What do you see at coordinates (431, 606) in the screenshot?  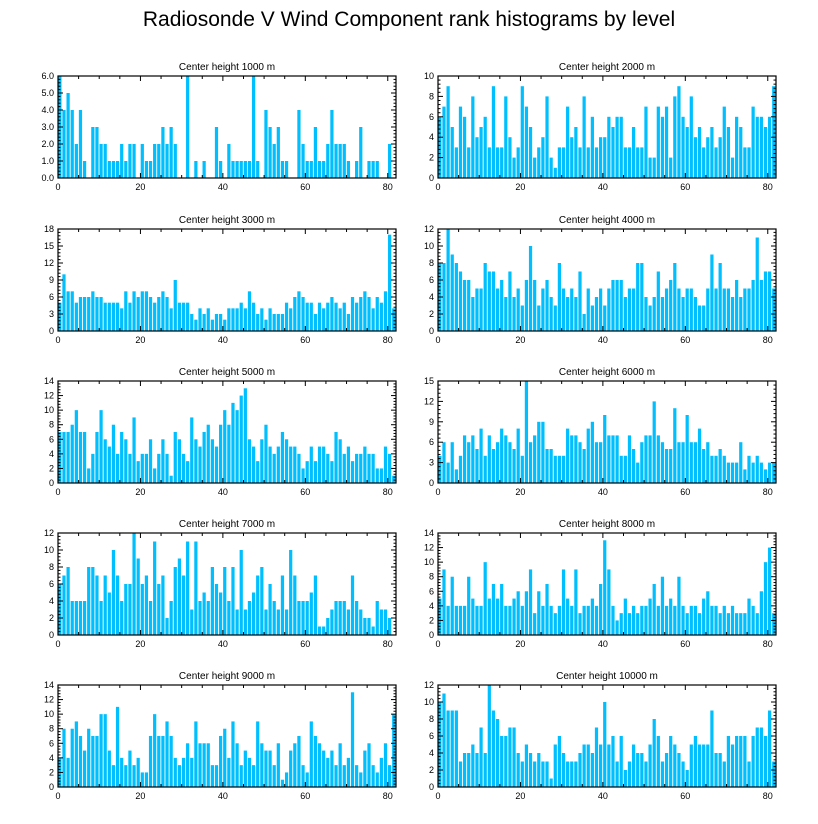 I see `y-tick-label: 4` at bounding box center [431, 606].